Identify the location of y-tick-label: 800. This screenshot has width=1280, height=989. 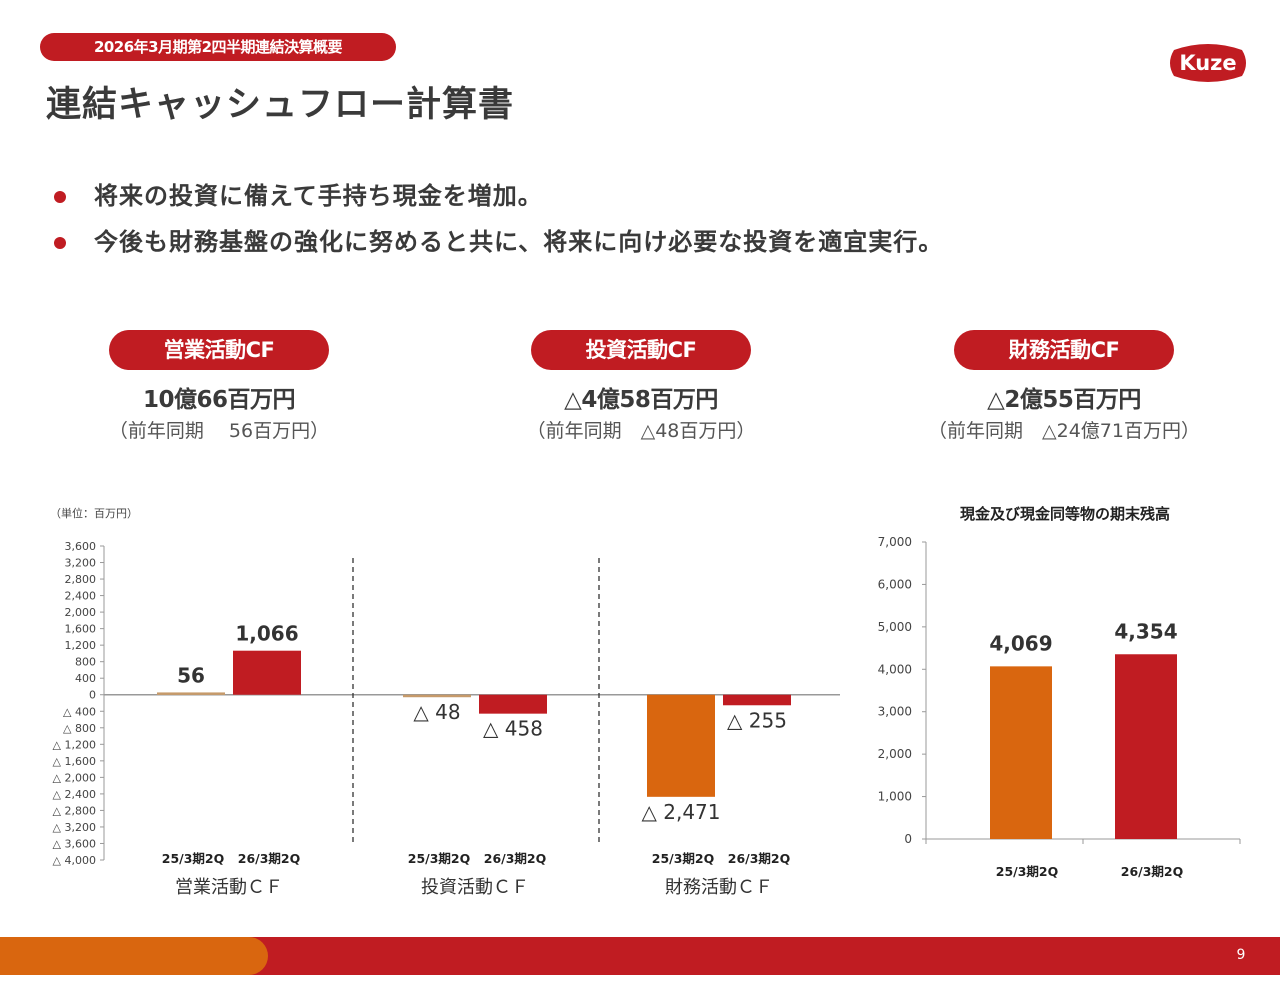
(85, 662).